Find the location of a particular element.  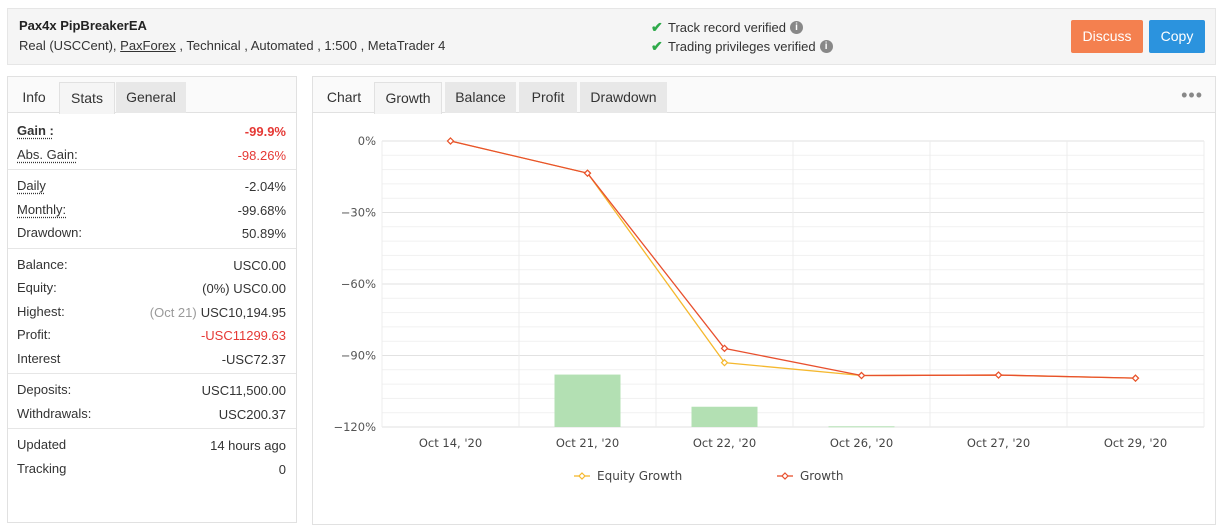

broker-link: PaxForex is located at coordinates (148, 45).